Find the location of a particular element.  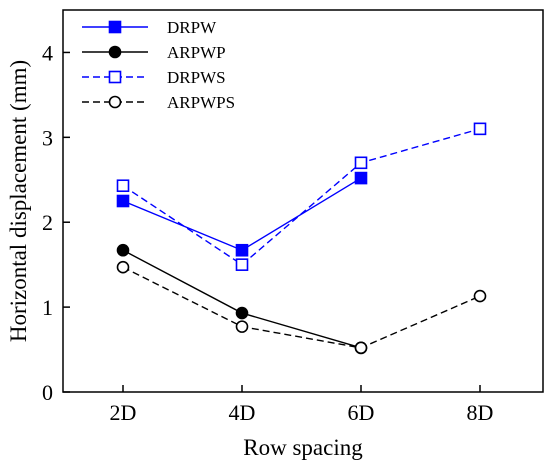

y-tick-label: 0 is located at coordinates (47, 392).